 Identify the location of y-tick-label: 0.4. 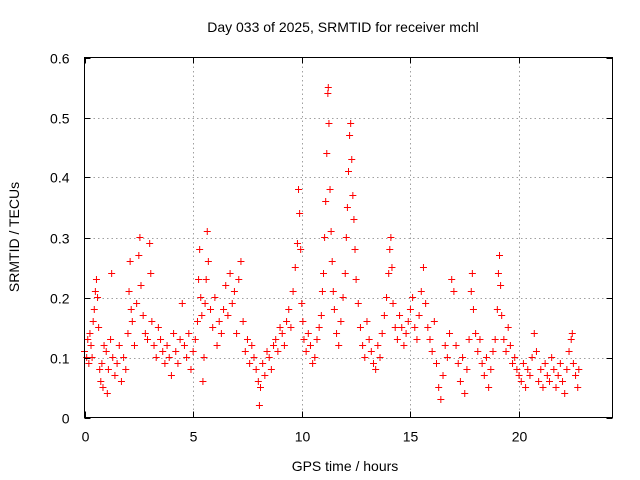
(60, 178).